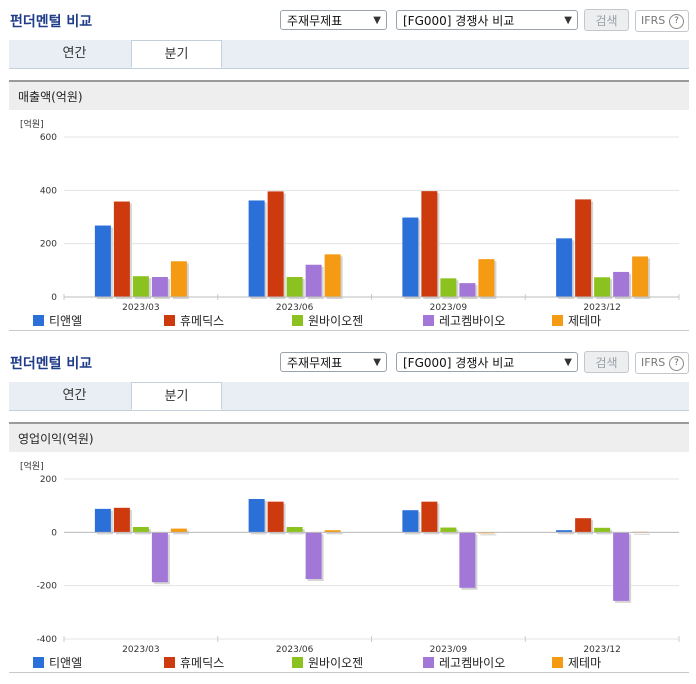 The image size is (696, 684). Describe the element at coordinates (349, 330) in the screenshot. I see `divider` at that location.